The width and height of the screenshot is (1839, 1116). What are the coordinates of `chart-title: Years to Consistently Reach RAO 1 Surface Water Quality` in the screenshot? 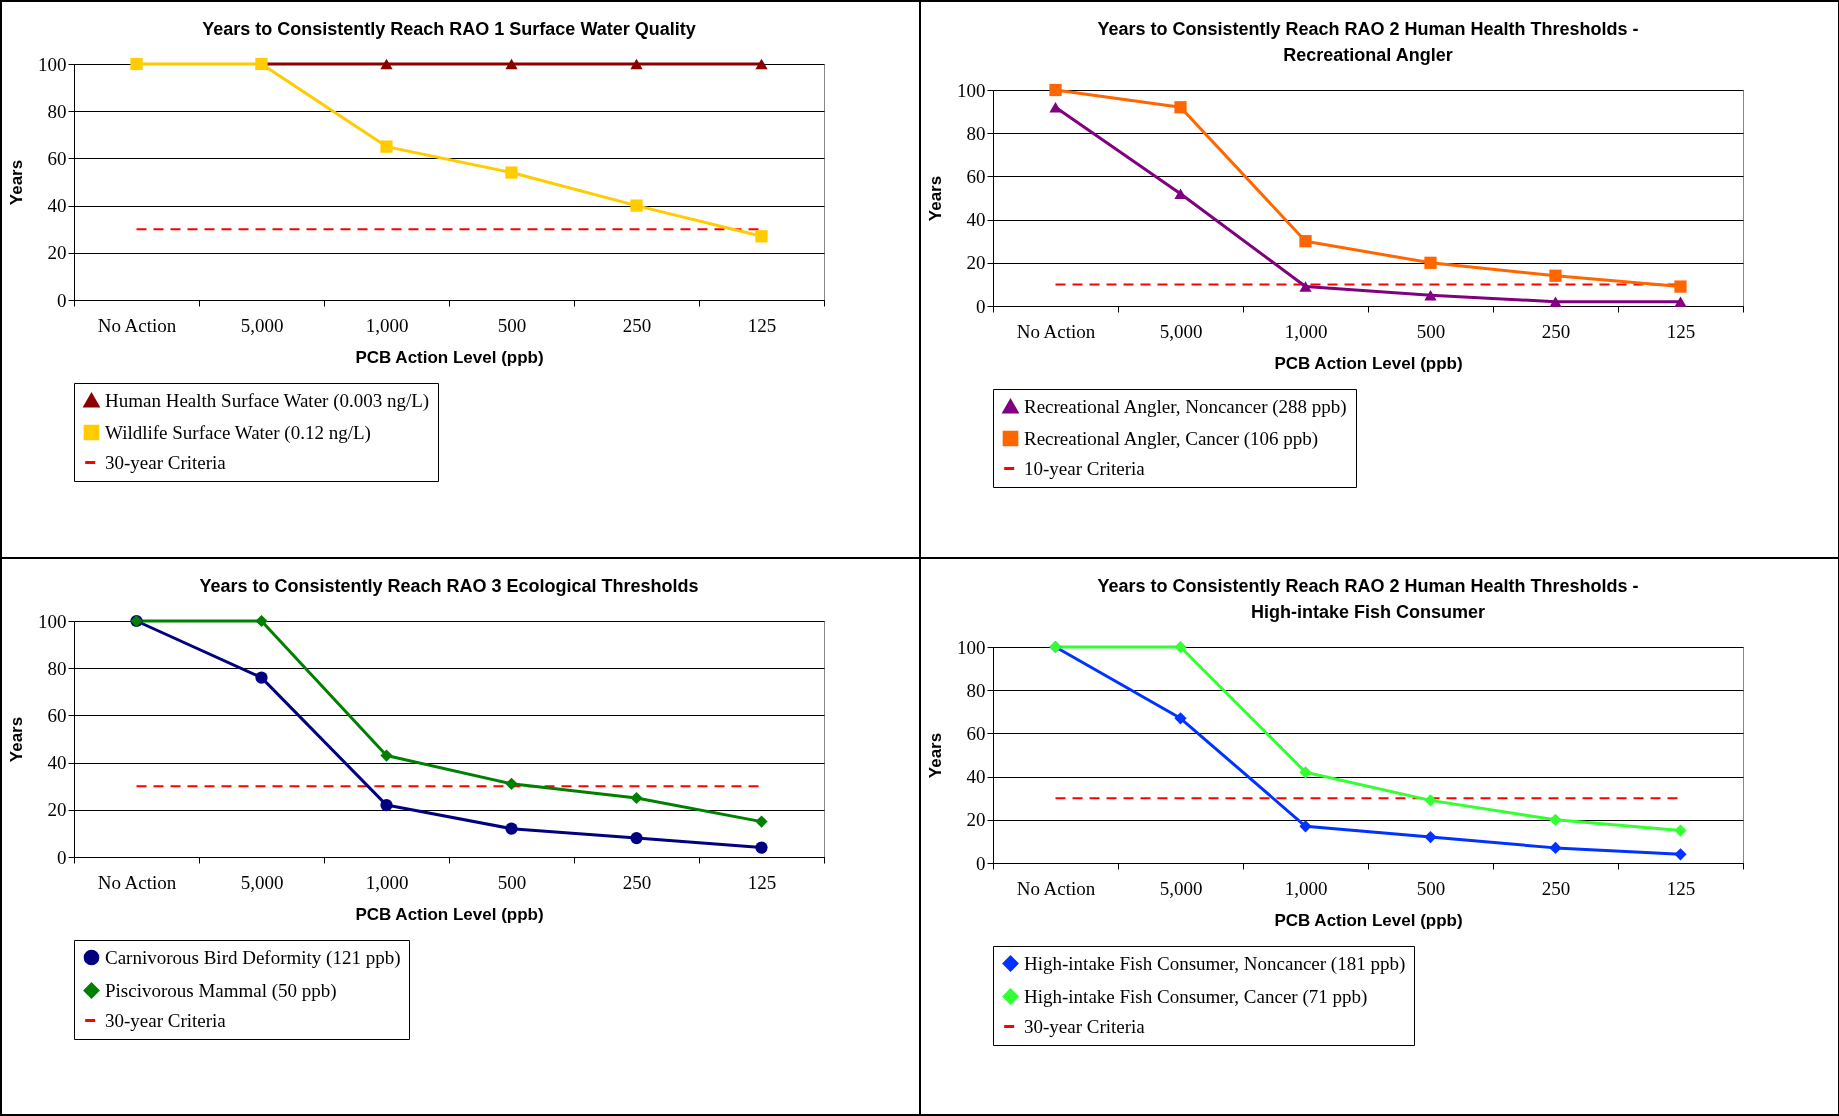 It's located at (449, 29).